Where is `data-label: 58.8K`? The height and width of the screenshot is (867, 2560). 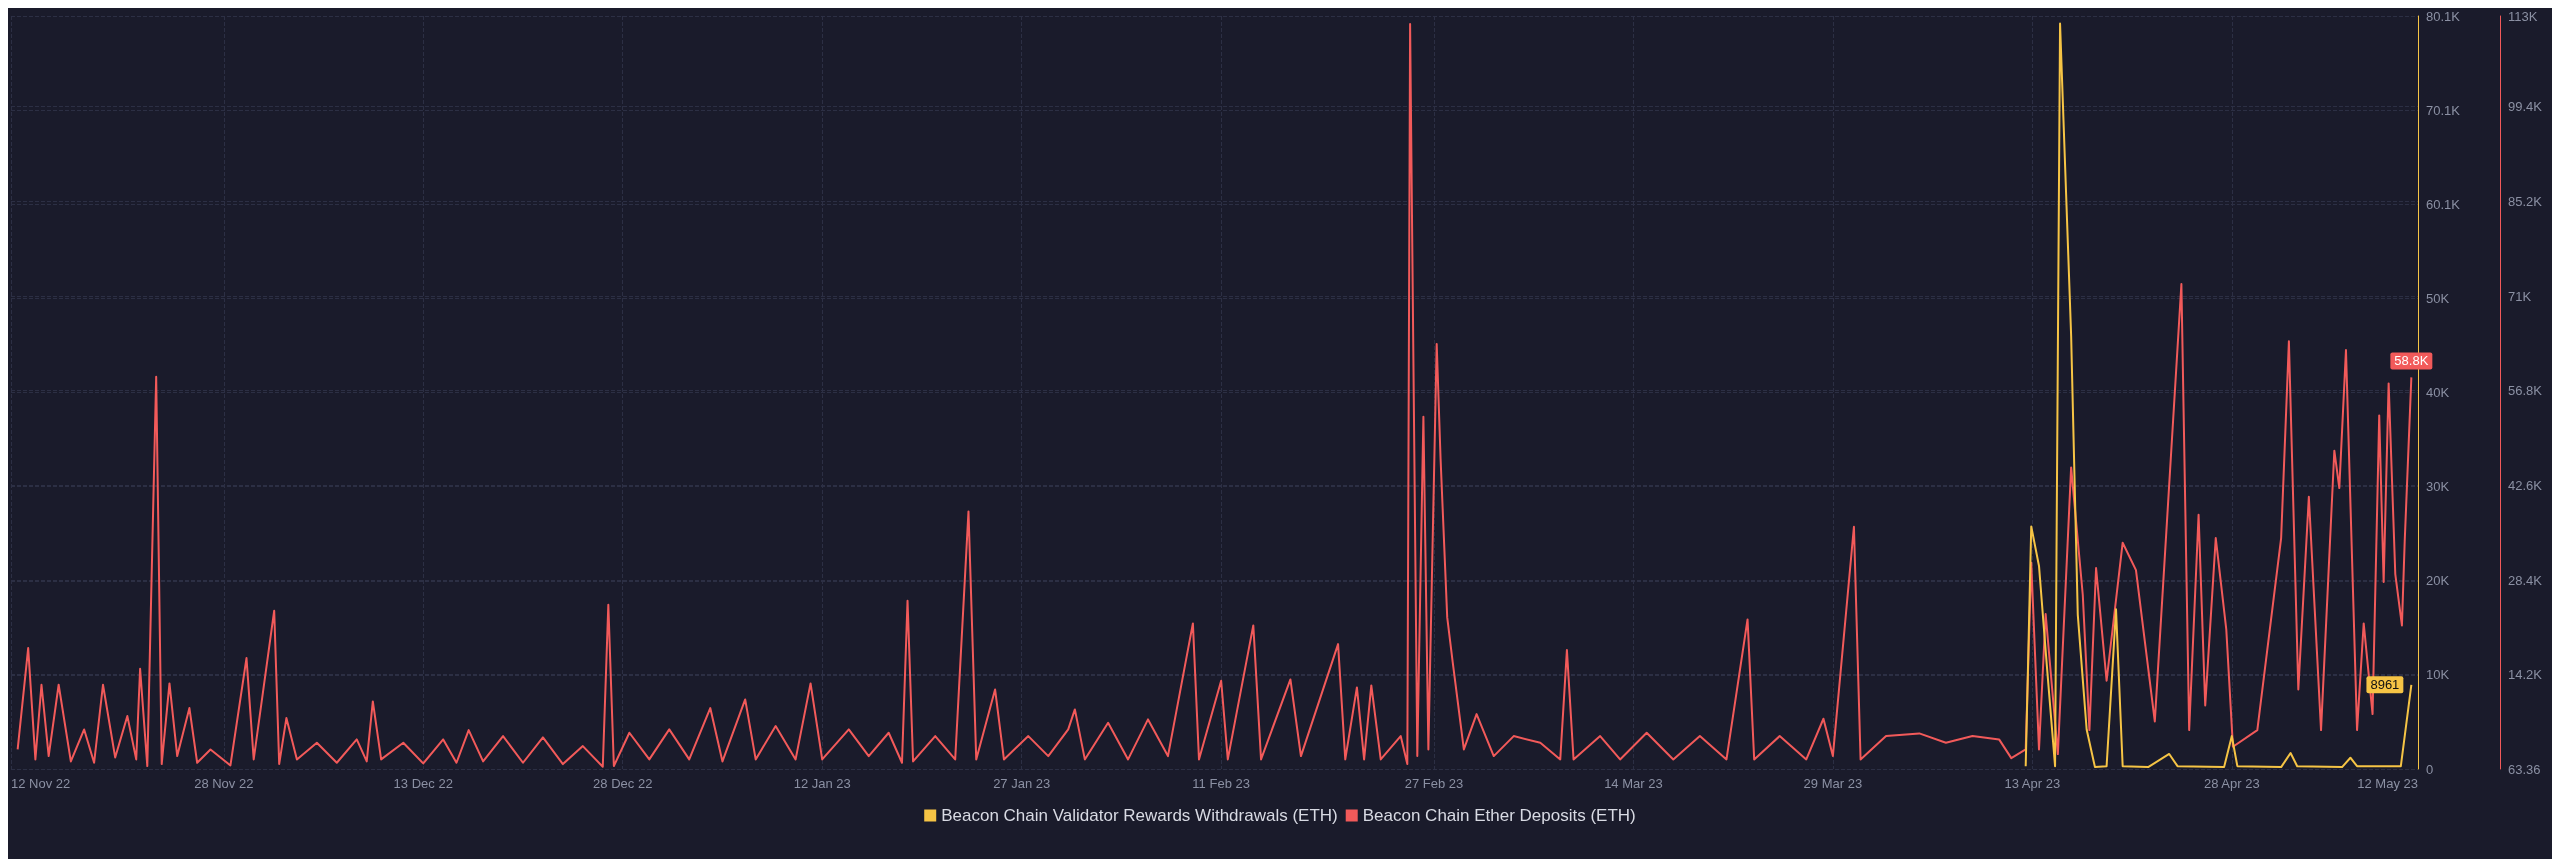
data-label: 58.8K is located at coordinates (2411, 361).